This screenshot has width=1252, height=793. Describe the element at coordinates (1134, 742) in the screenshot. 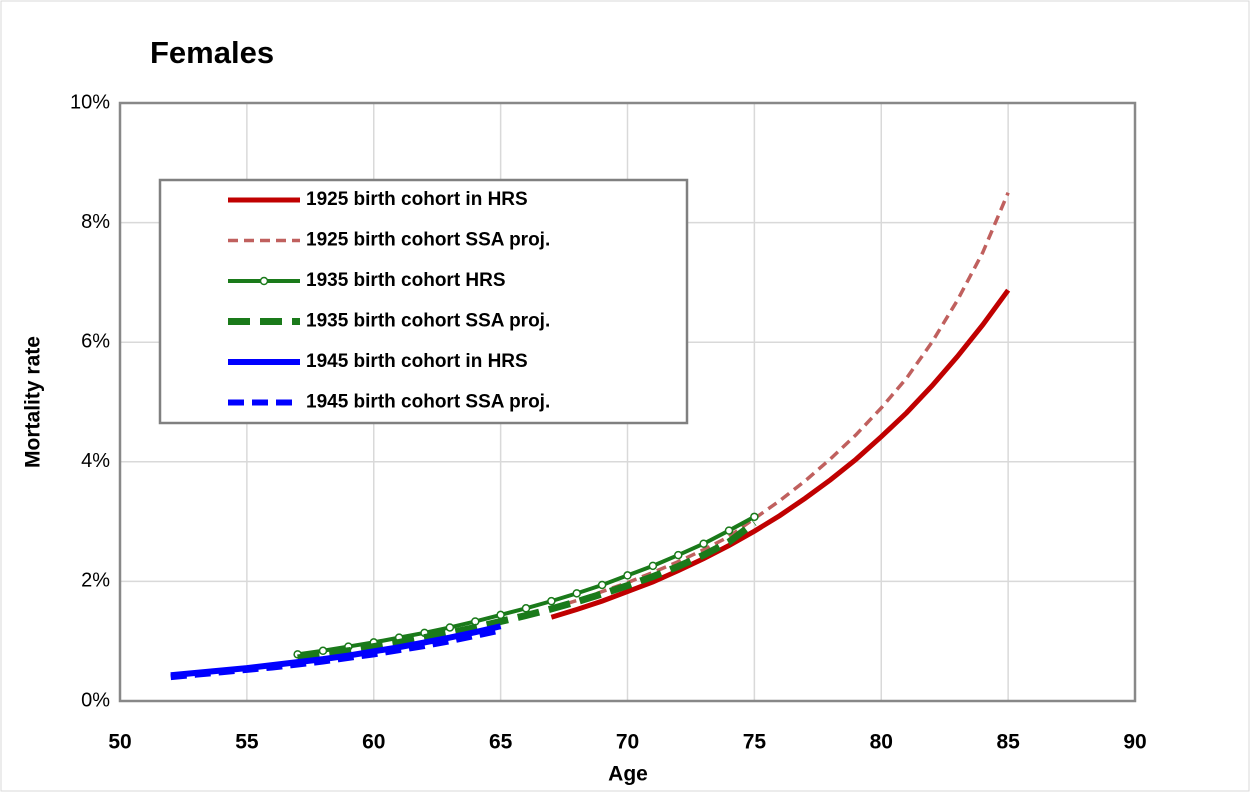

I see `x-tick-label: 90` at that location.